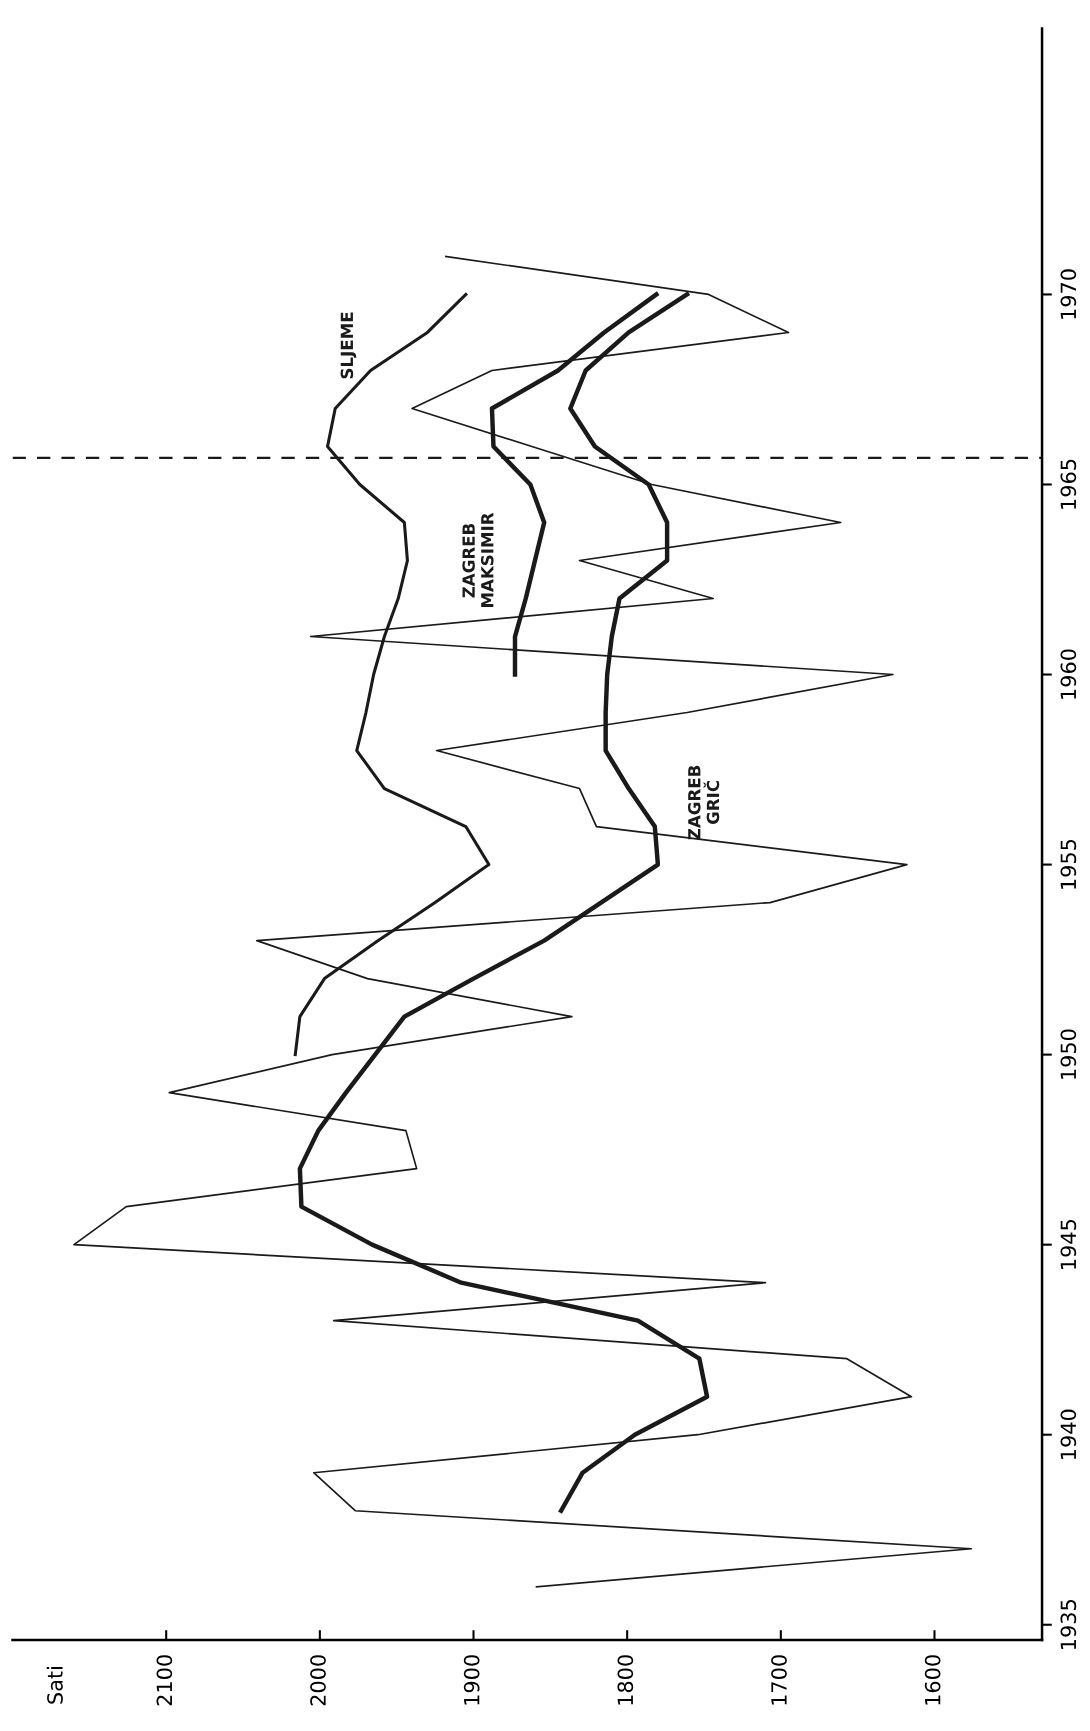 The width and height of the screenshot is (1090, 1731). What do you see at coordinates (471, 1680) in the screenshot?
I see `x-tick-label: 1900` at bounding box center [471, 1680].